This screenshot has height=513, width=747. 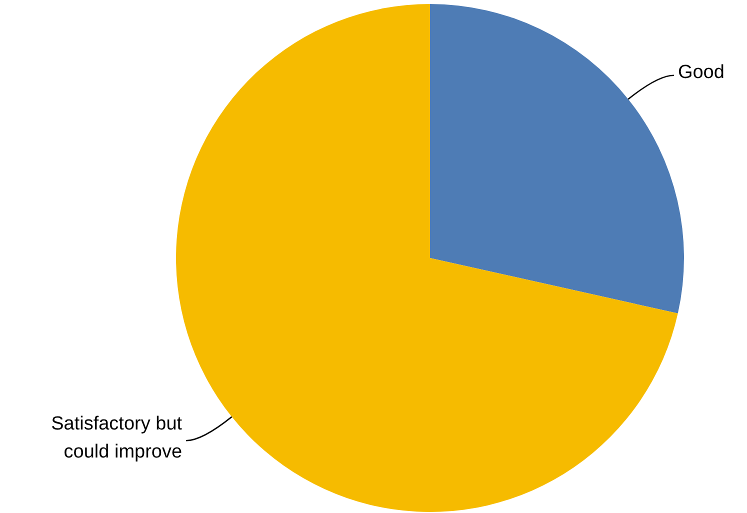 I want to click on slice-label: Good, so click(x=701, y=73).